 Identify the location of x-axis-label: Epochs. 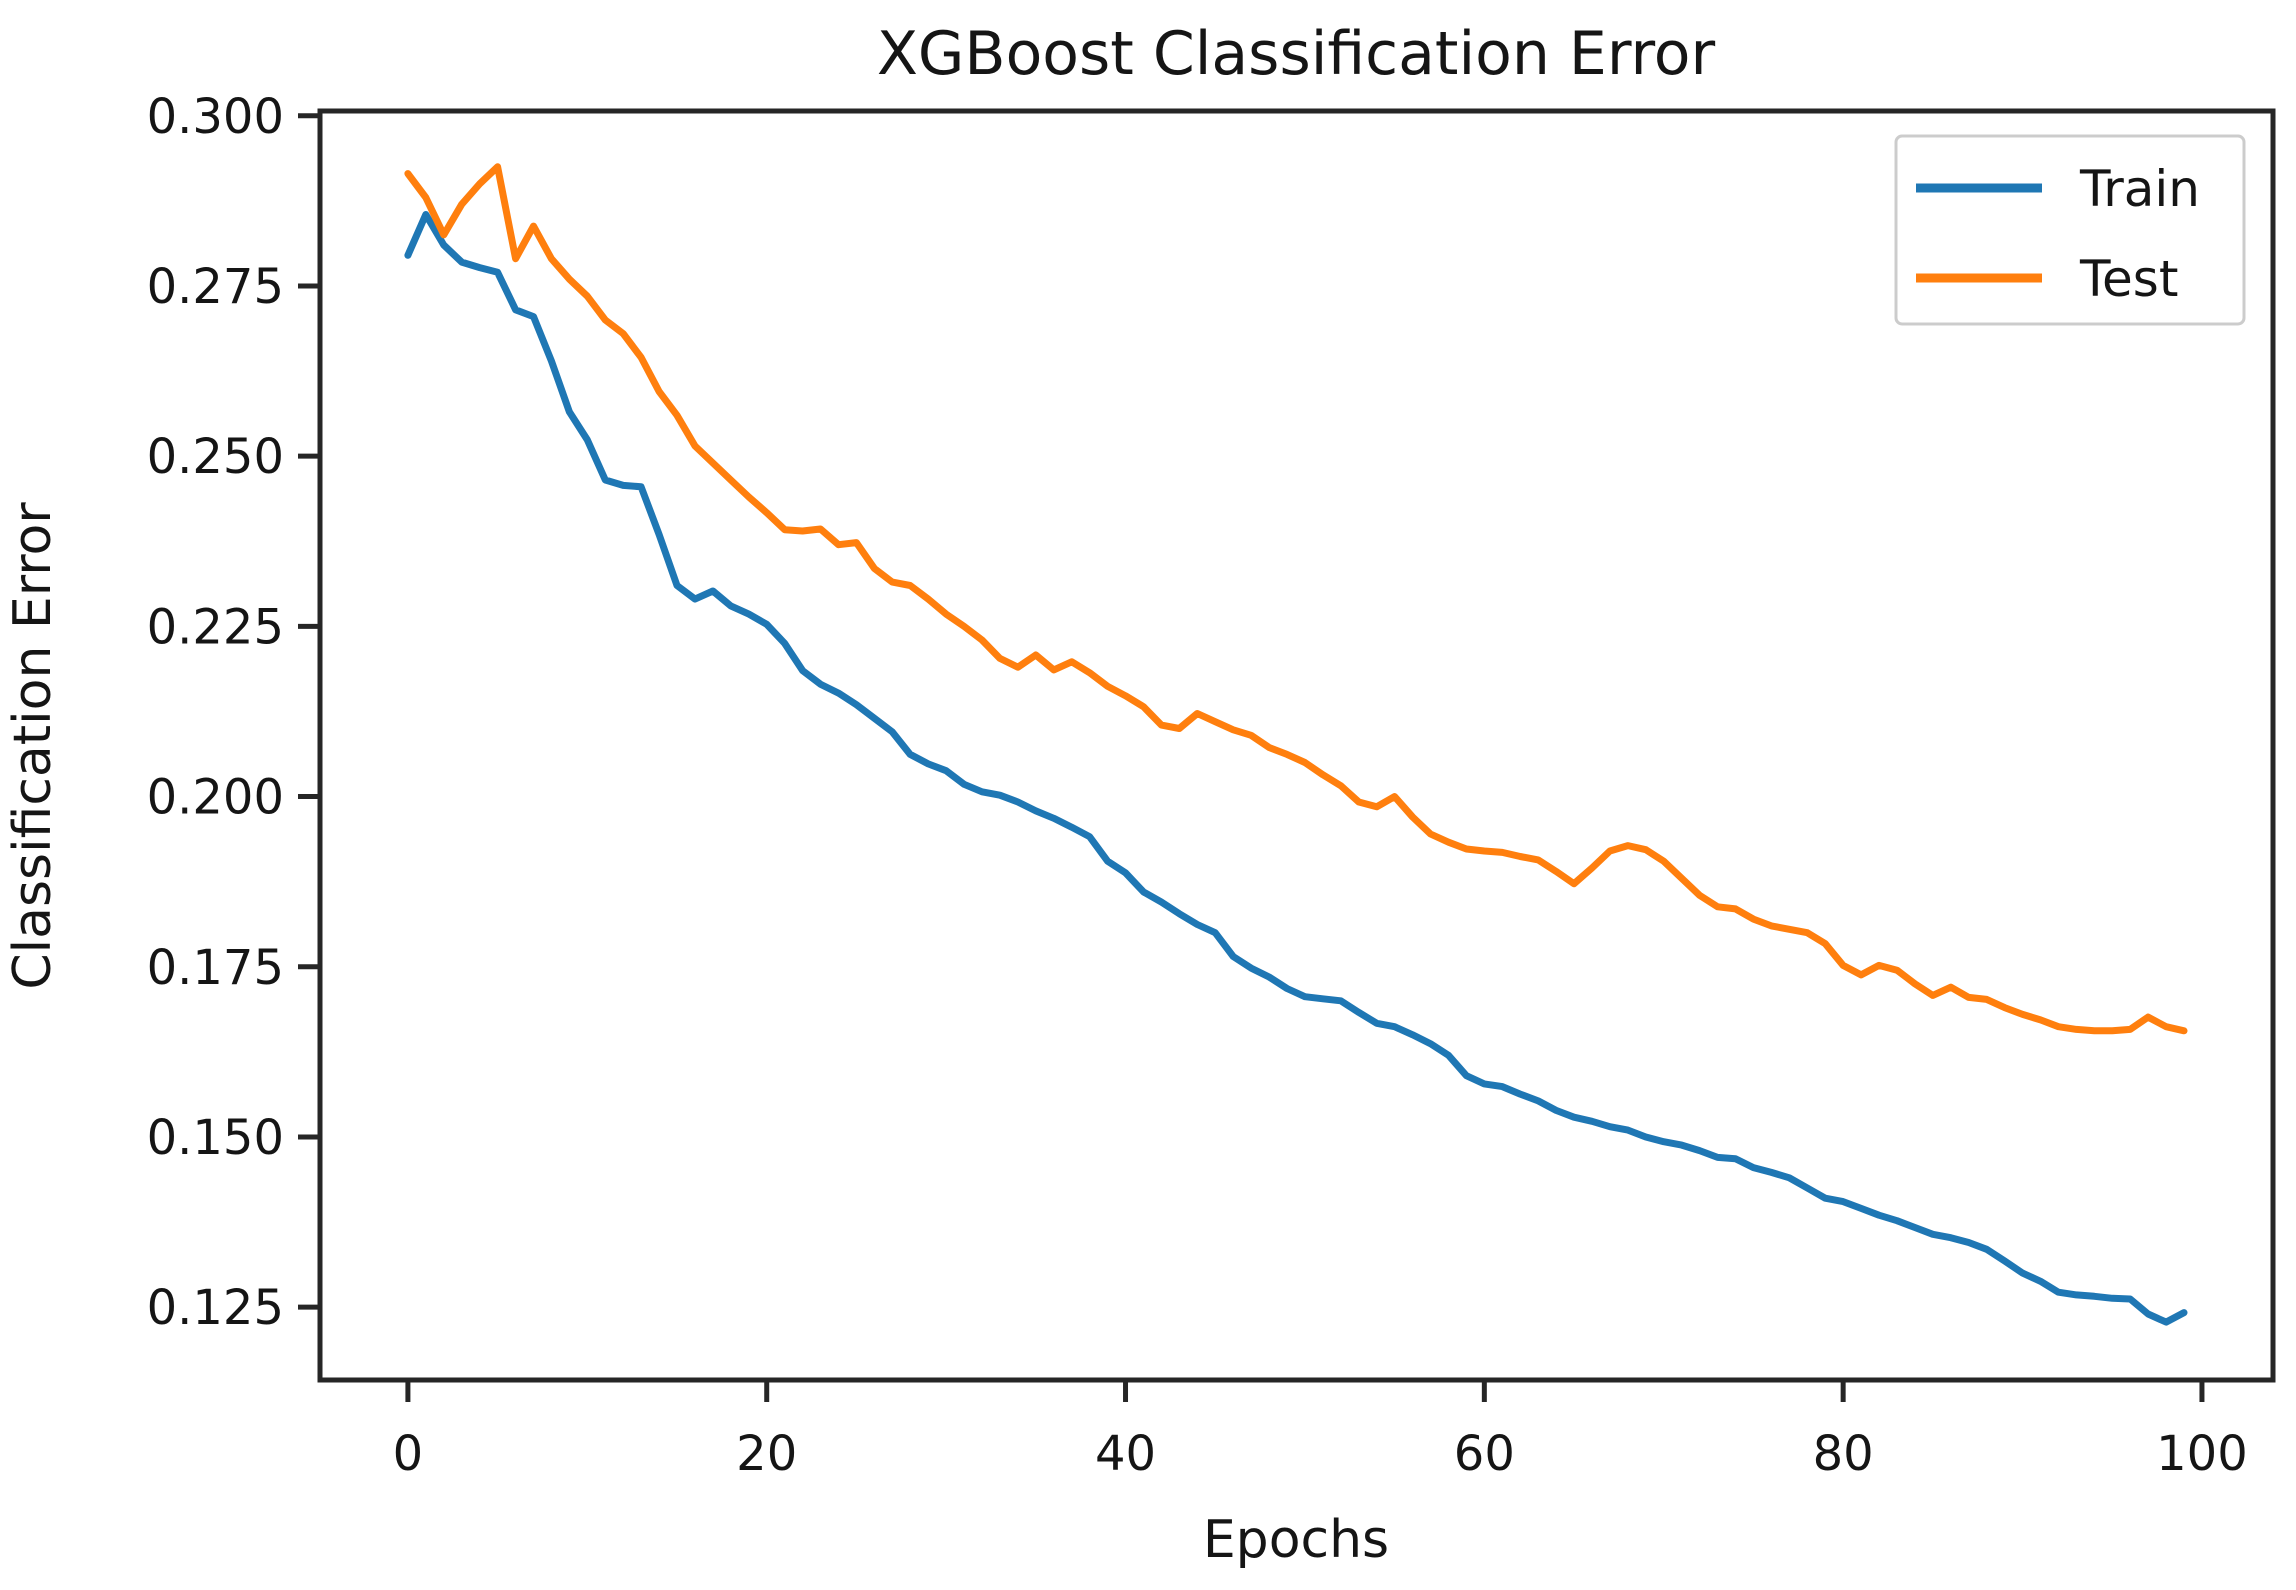
(1296, 1540).